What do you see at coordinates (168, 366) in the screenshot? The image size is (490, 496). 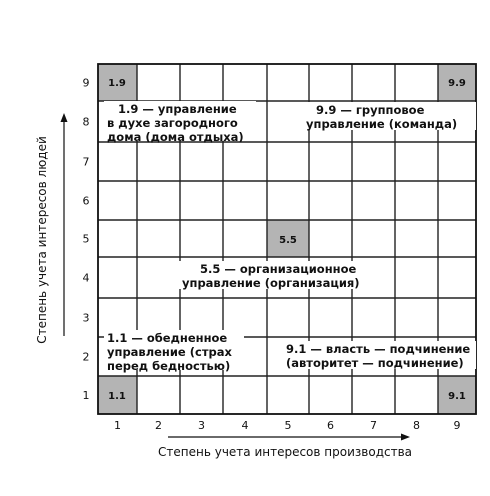 I see `style-1-1-line-3: перед бедностью)` at bounding box center [168, 366].